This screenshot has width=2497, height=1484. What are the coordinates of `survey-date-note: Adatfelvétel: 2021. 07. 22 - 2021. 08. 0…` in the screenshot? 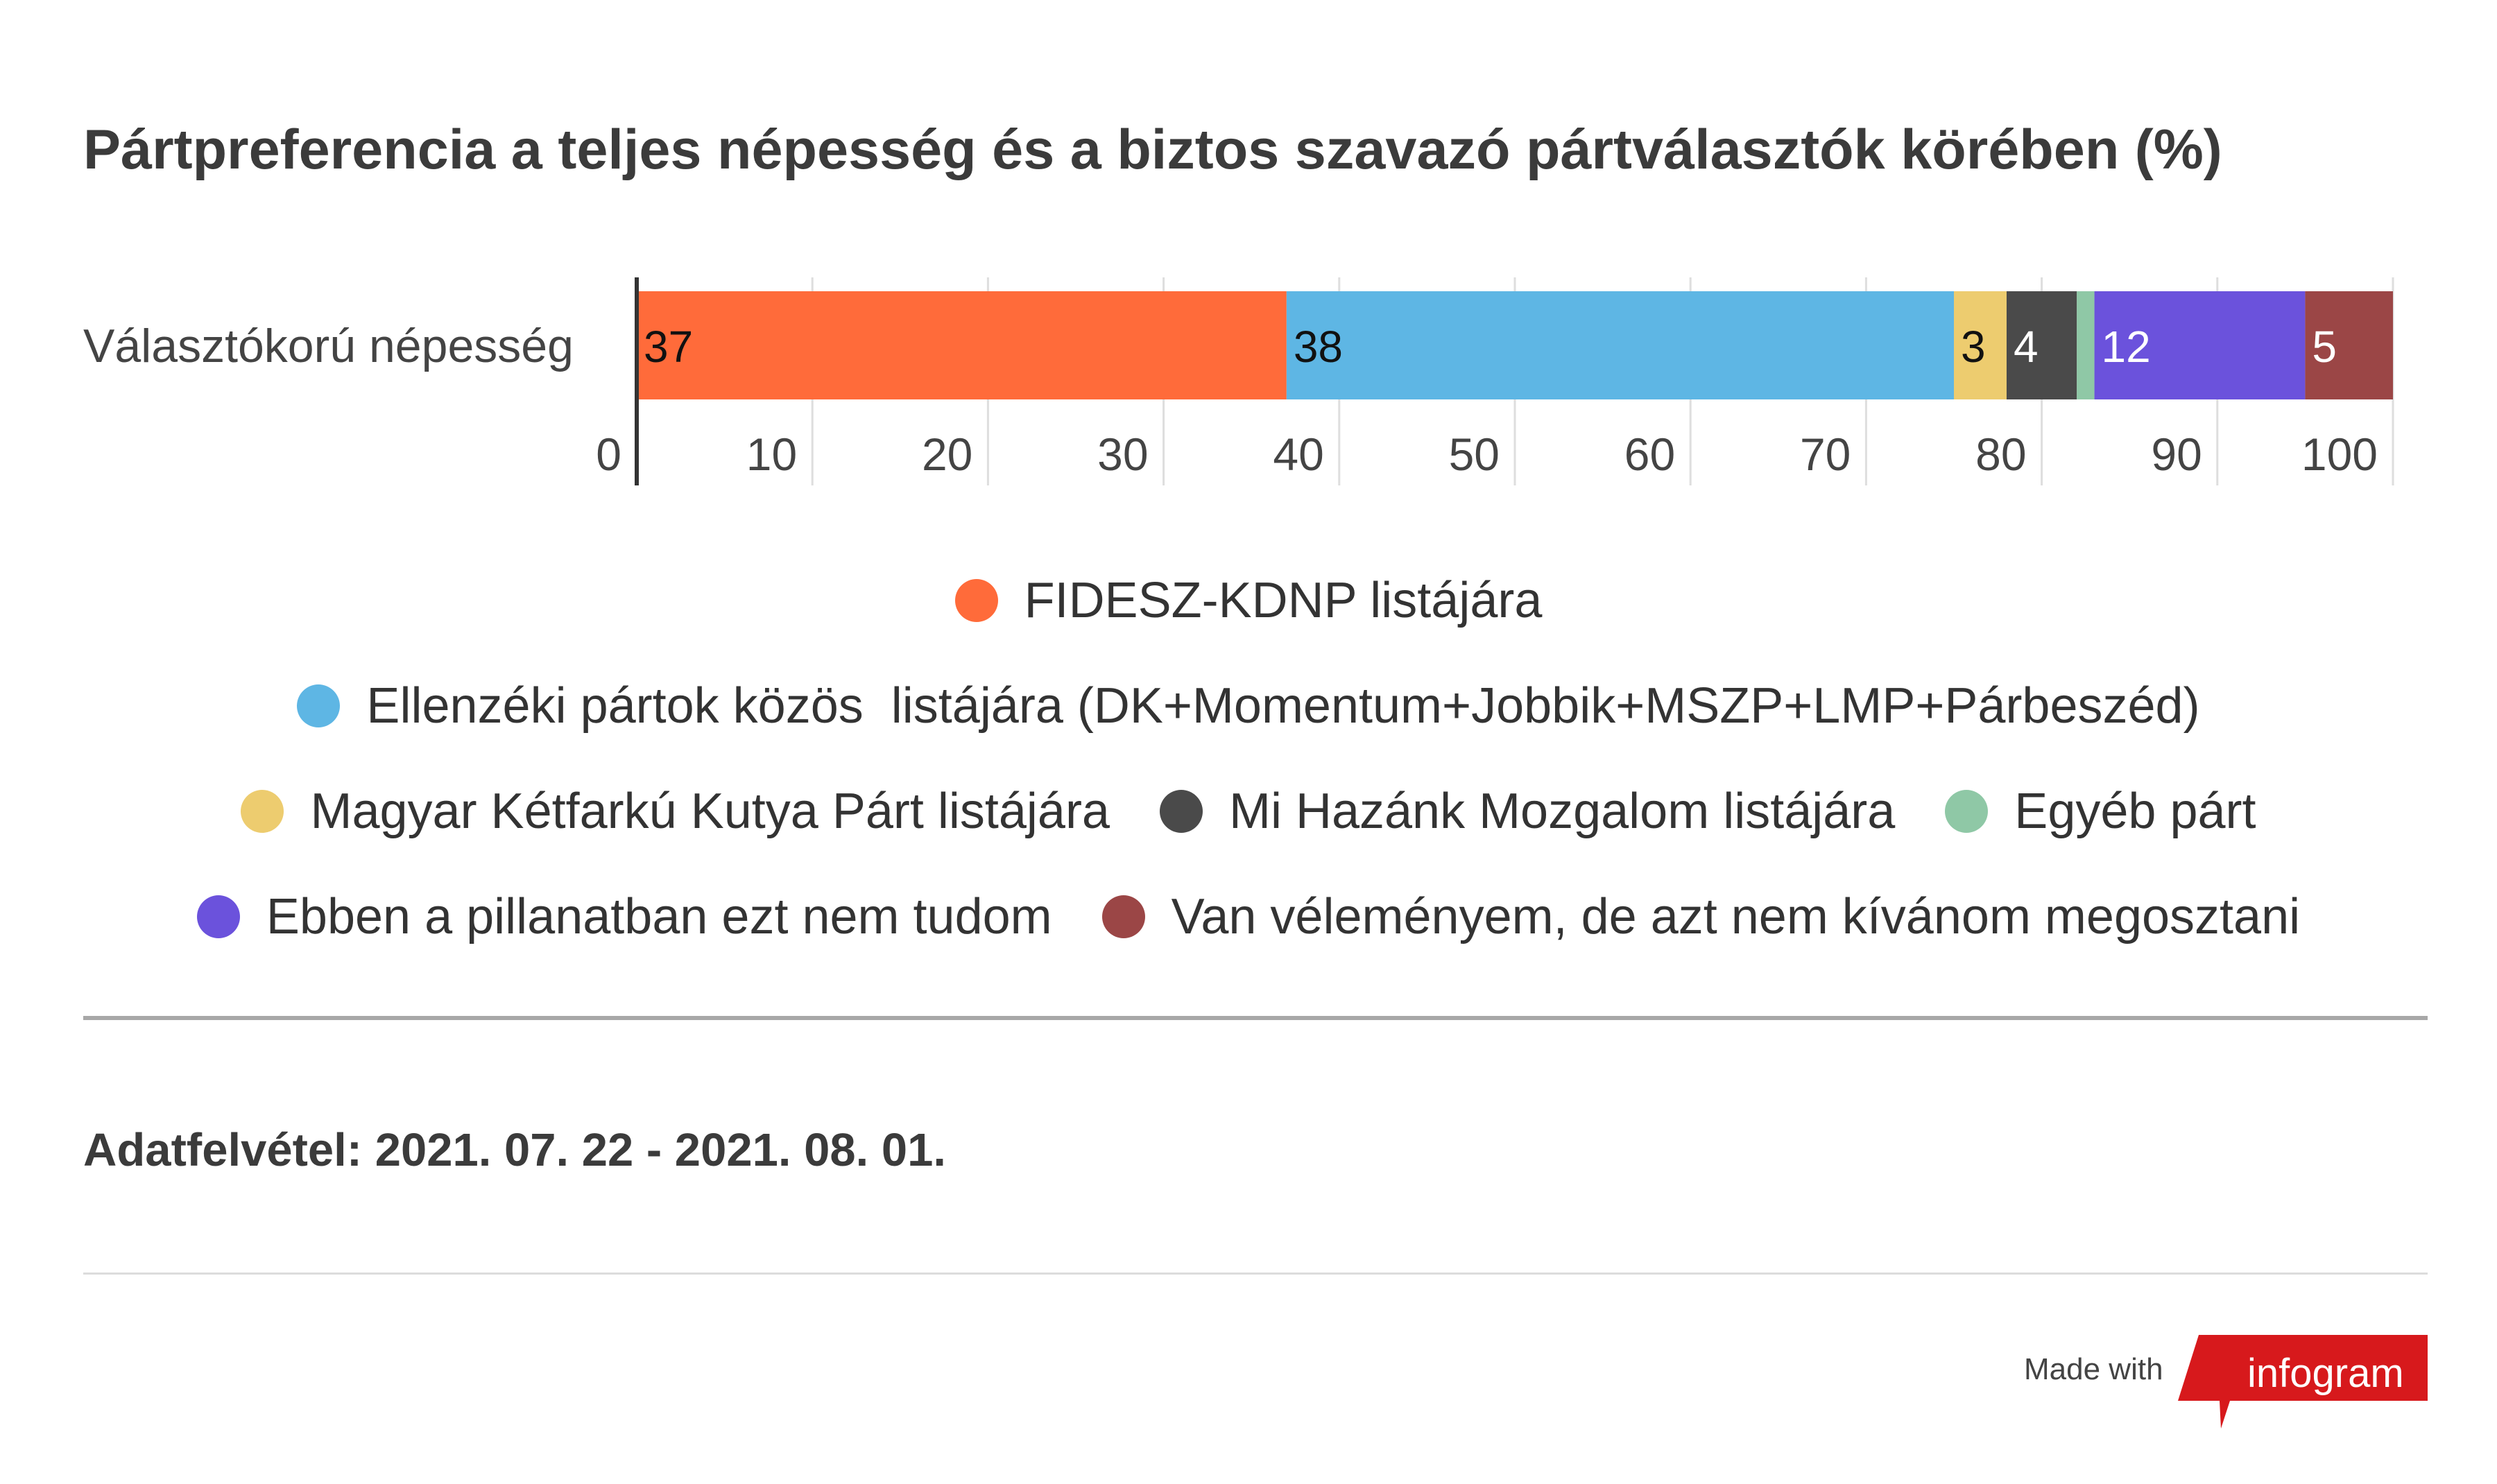 It's located at (514, 1150).